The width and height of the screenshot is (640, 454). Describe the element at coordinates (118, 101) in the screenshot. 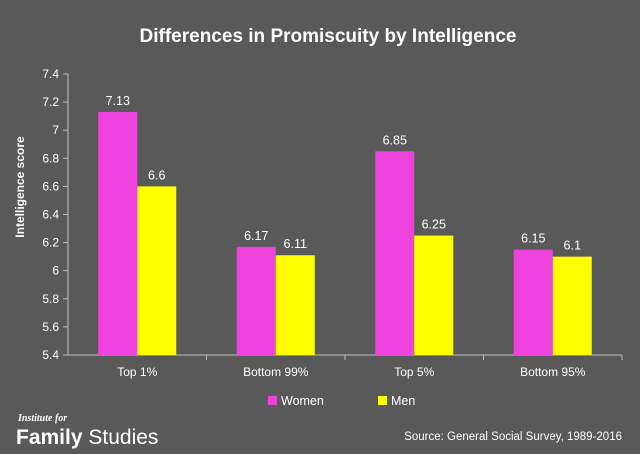

I see `data-label-women: 7.13` at that location.